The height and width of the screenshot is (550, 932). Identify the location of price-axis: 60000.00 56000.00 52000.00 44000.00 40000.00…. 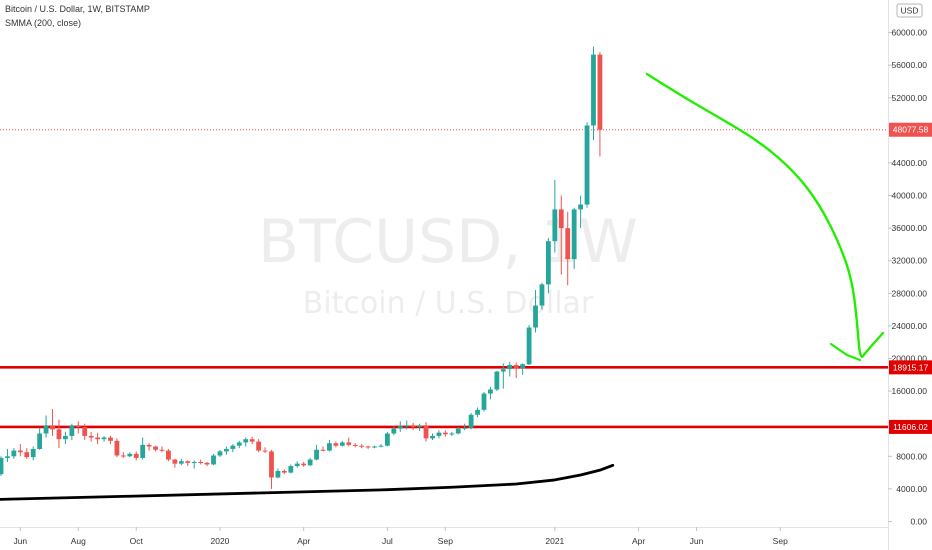
(907, 275).